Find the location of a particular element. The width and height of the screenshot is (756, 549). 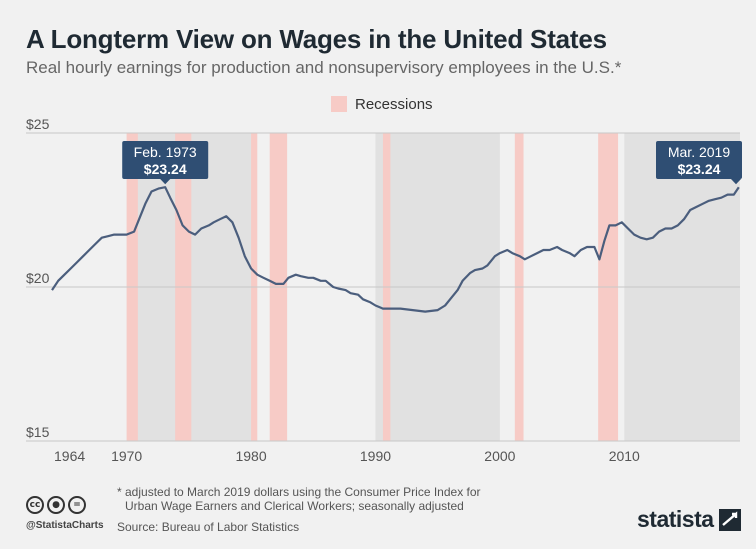

no-derivatives-icon: = is located at coordinates (77, 505).